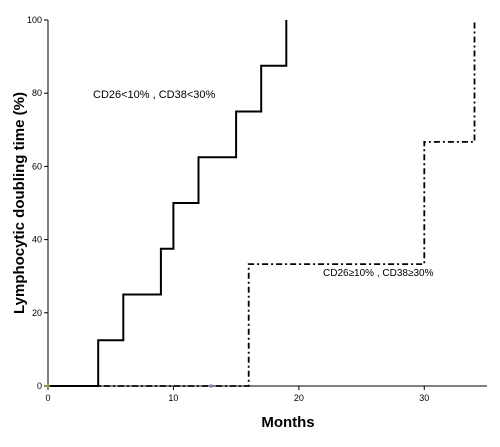 This screenshot has height=447, width=500. I want to click on x-axis-title: Months, so click(287, 422).